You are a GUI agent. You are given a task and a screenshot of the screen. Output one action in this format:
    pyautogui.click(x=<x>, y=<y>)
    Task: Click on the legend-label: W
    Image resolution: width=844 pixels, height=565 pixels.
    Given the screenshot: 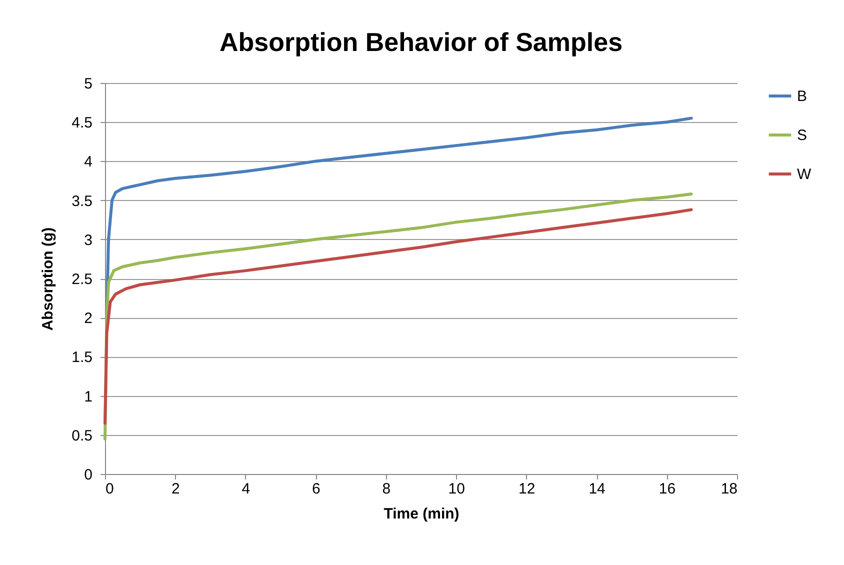 What is the action you would take?
    pyautogui.click(x=804, y=174)
    